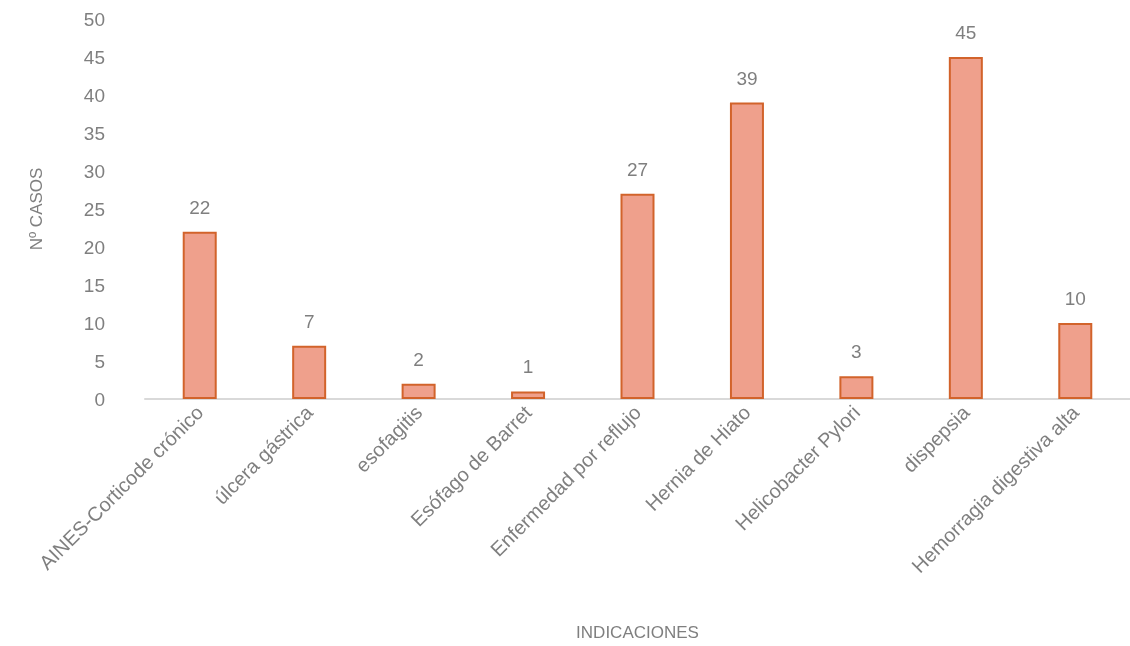  I want to click on data-label: 2, so click(418, 359).